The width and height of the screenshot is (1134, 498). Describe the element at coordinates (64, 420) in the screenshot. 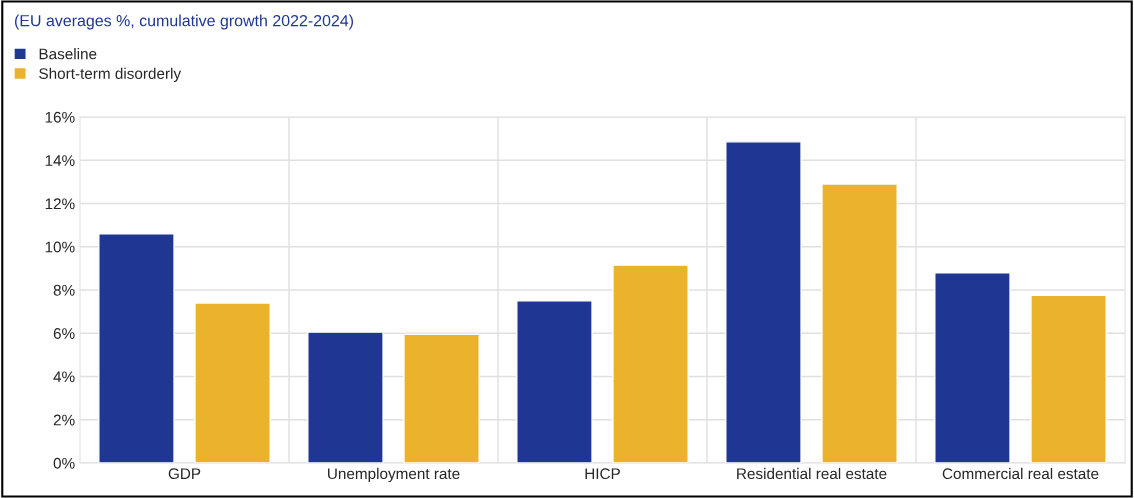

I see `y-tick-label: 2%` at that location.